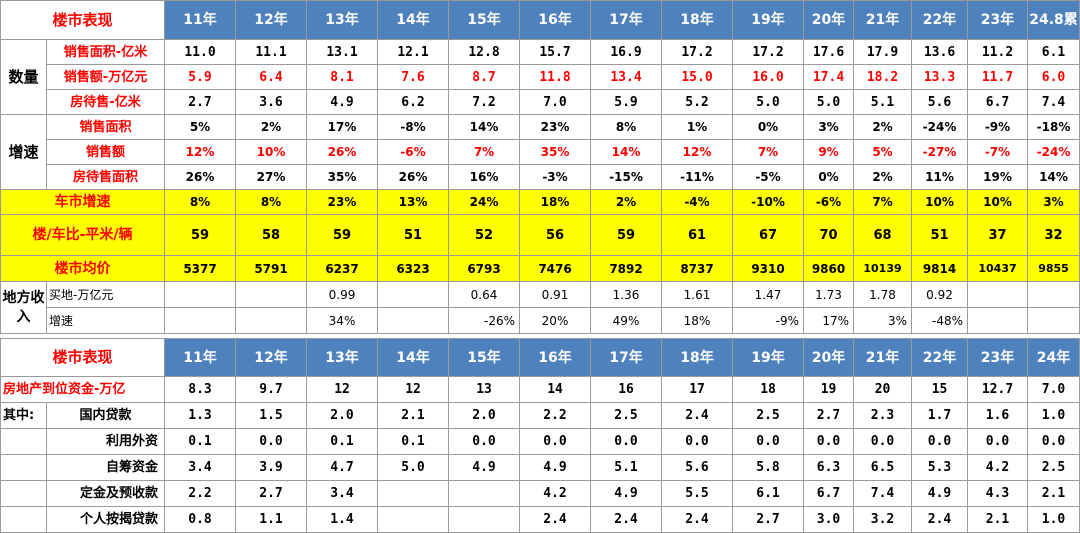 This screenshot has height=533, width=1080. What do you see at coordinates (829, 493) in the screenshot?
I see `cell: 6.7` at bounding box center [829, 493].